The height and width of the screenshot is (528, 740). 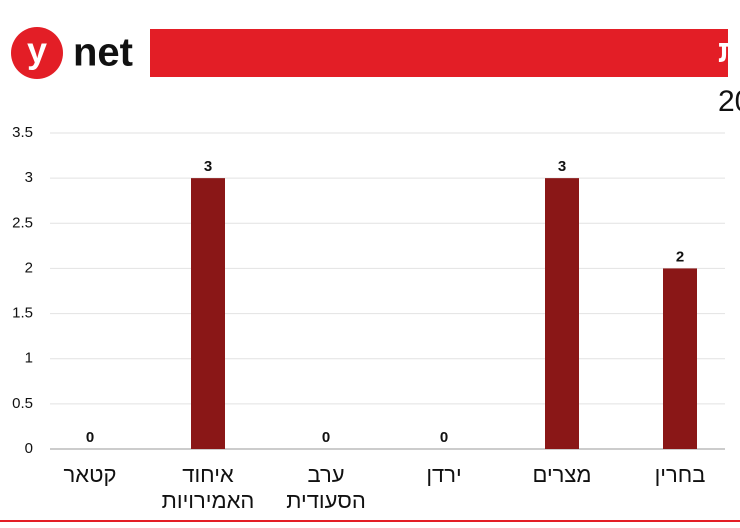 I want to click on x-tick-label: איחוד האמירויות, so click(x=208, y=487).